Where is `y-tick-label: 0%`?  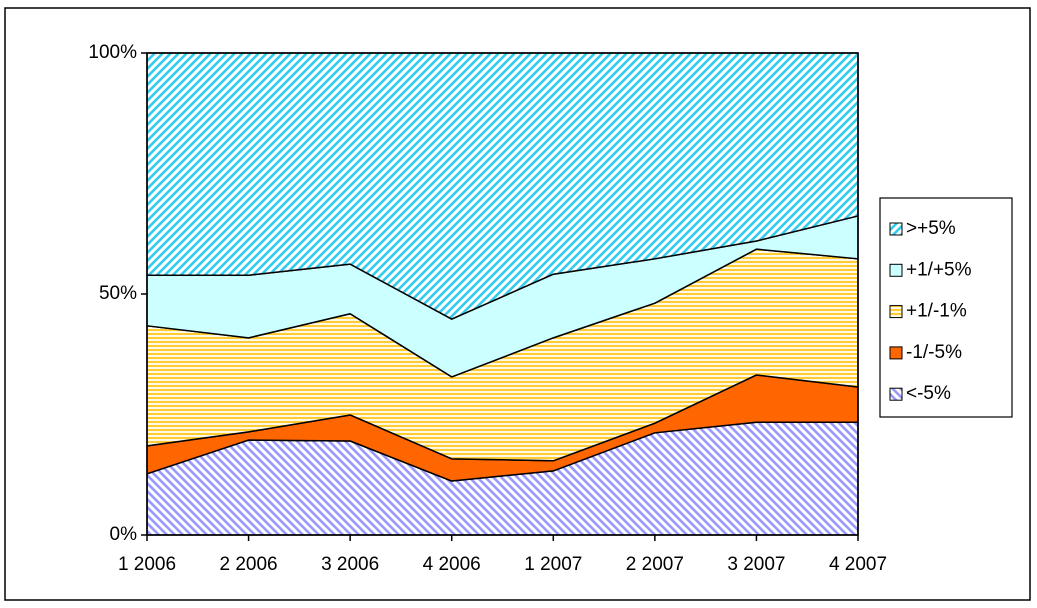 y-tick-label: 0% is located at coordinates (124, 534).